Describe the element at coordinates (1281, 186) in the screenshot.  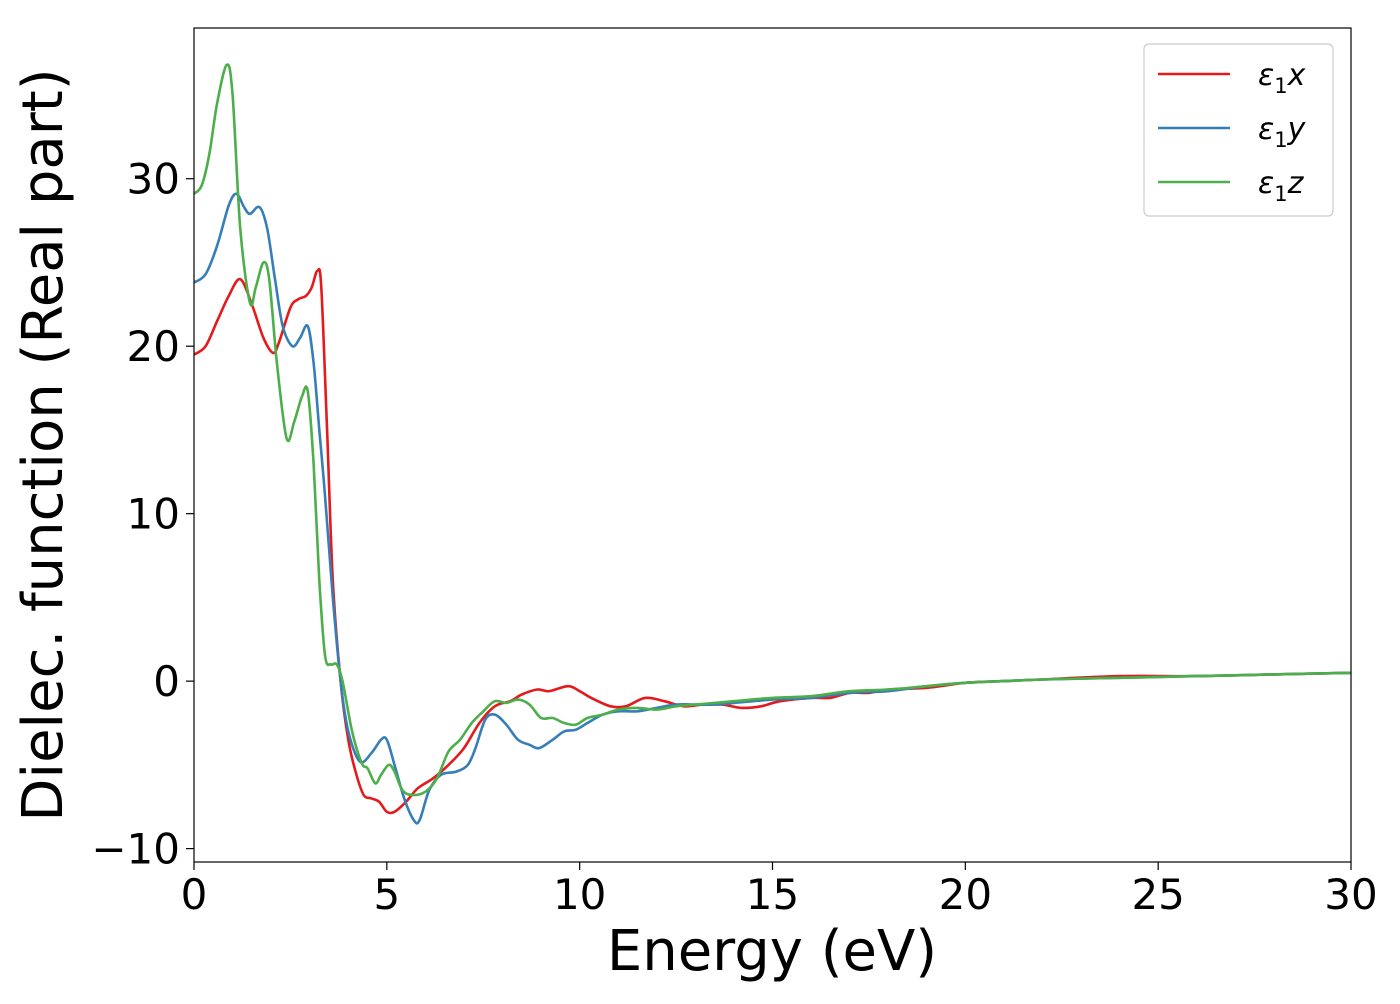
I see `legend-label-z: ε1z` at that location.